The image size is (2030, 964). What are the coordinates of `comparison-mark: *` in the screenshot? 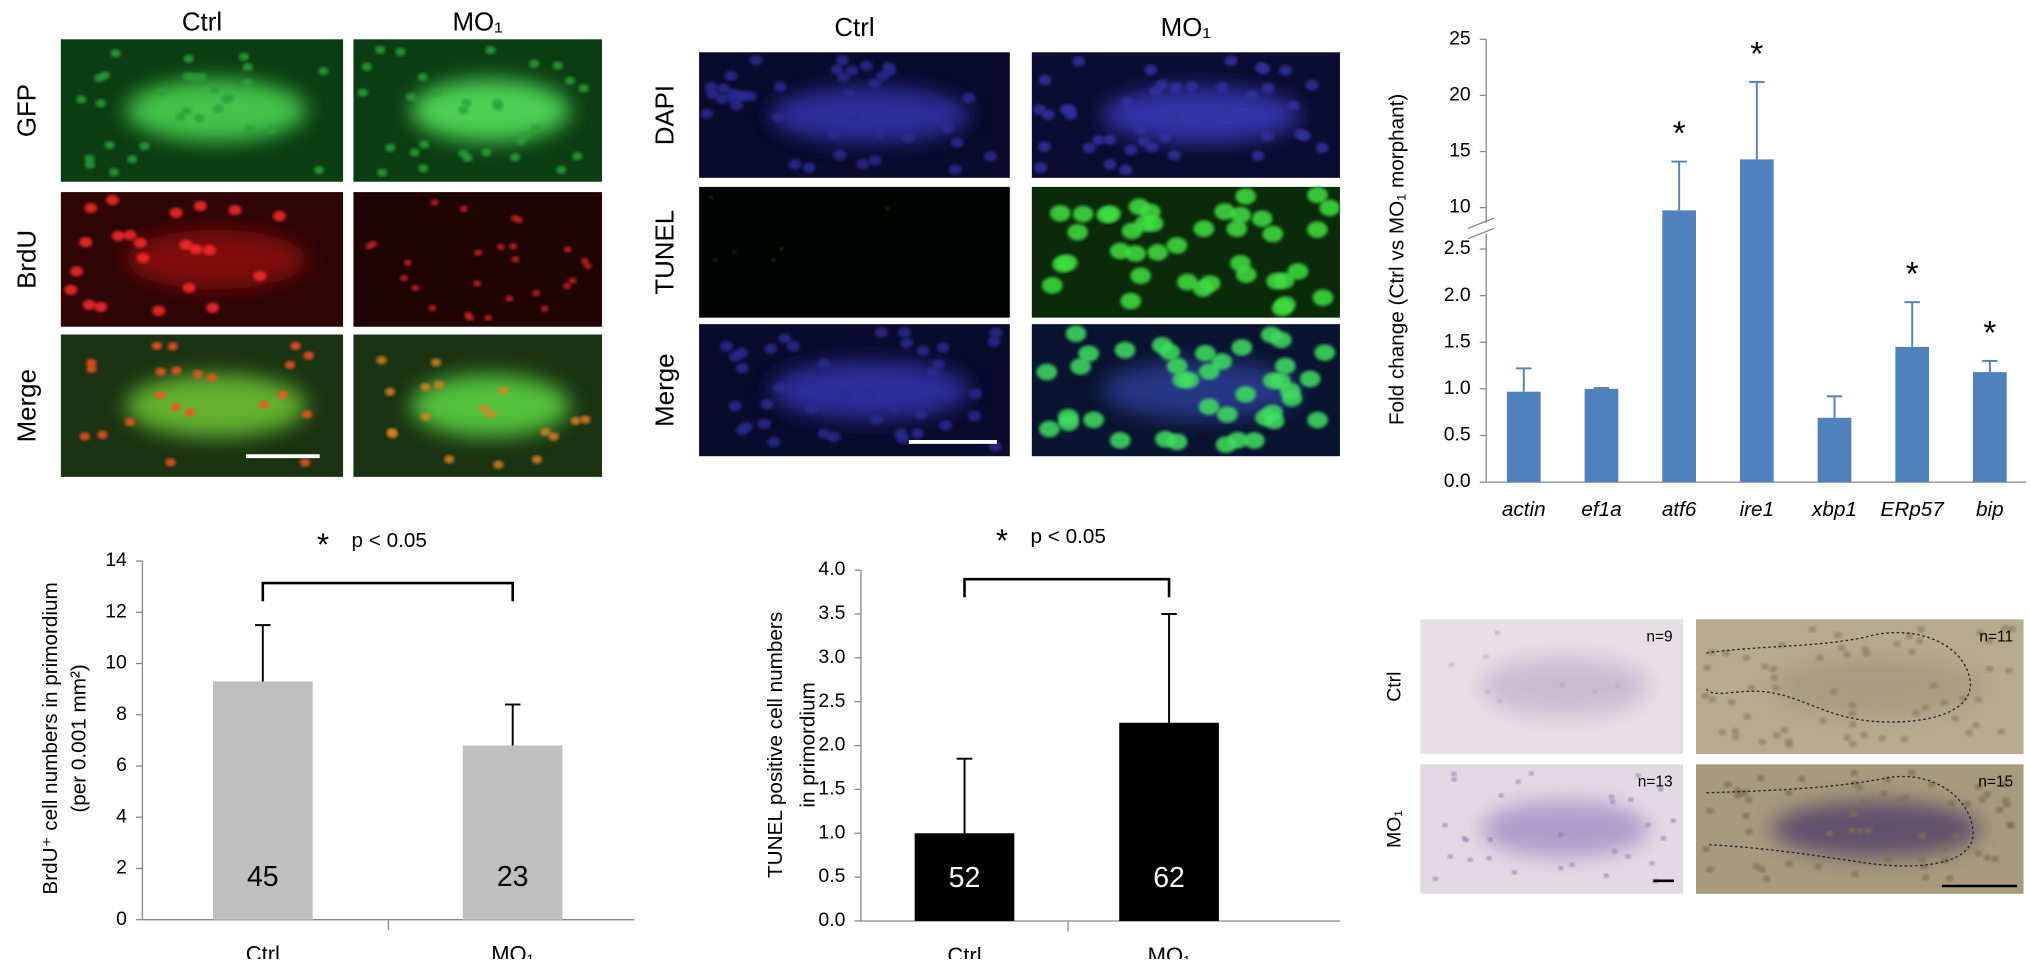 It's located at (1002, 540).